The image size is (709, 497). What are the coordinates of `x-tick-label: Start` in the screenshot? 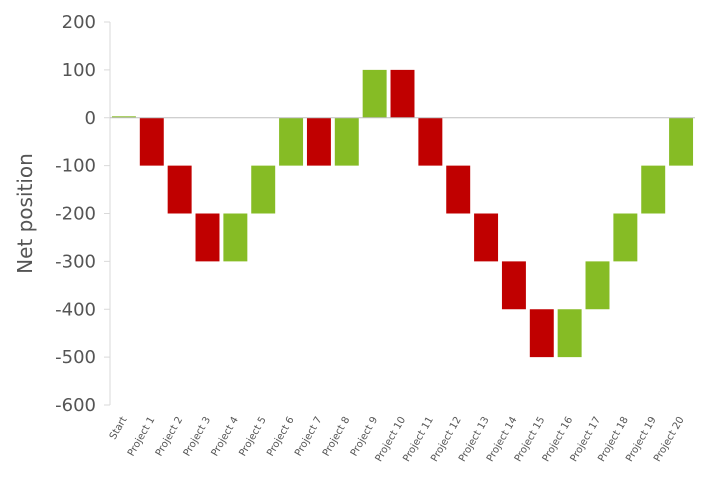 It's located at (119, 428).